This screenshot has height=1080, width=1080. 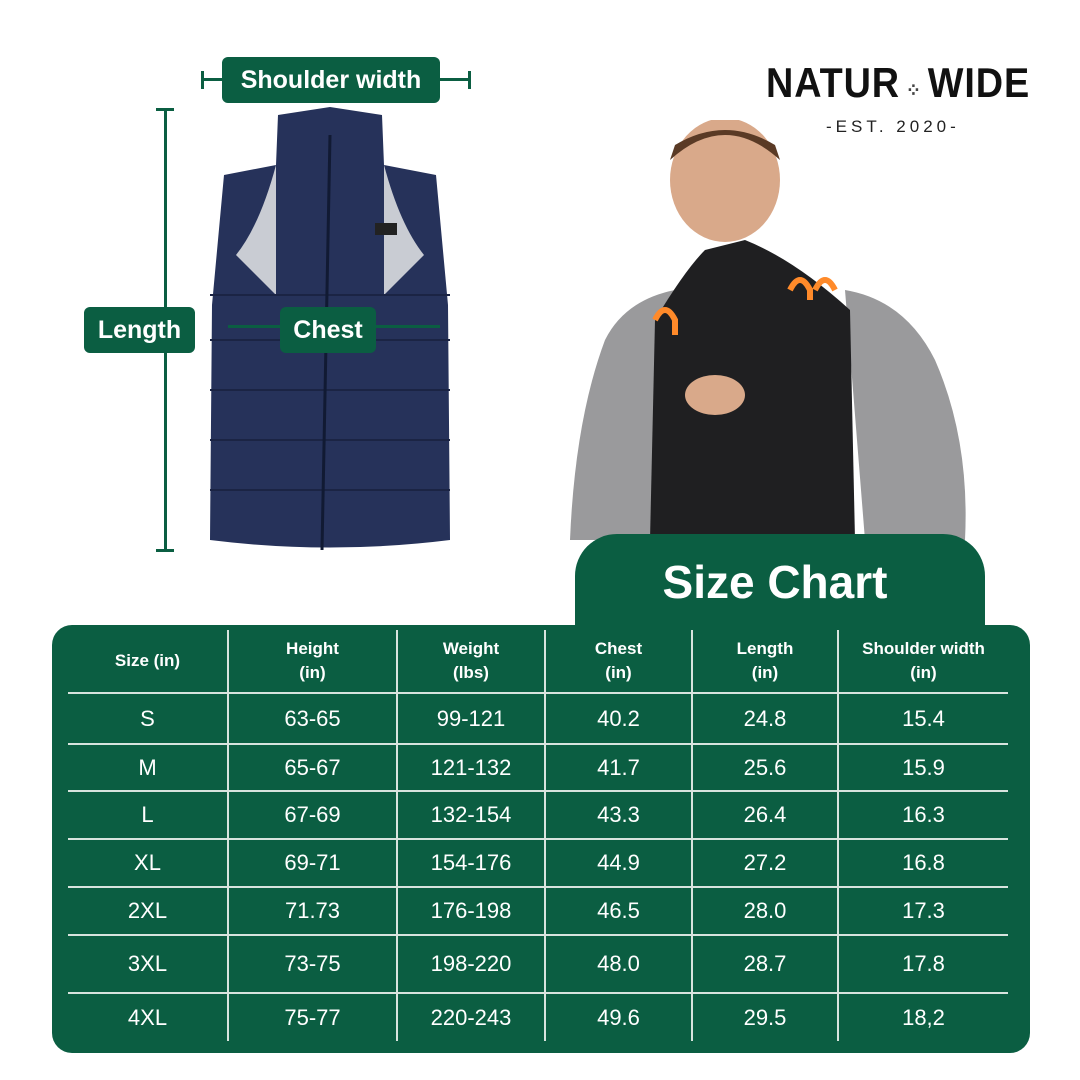 I want to click on table-cell: 15.9, so click(x=922, y=767).